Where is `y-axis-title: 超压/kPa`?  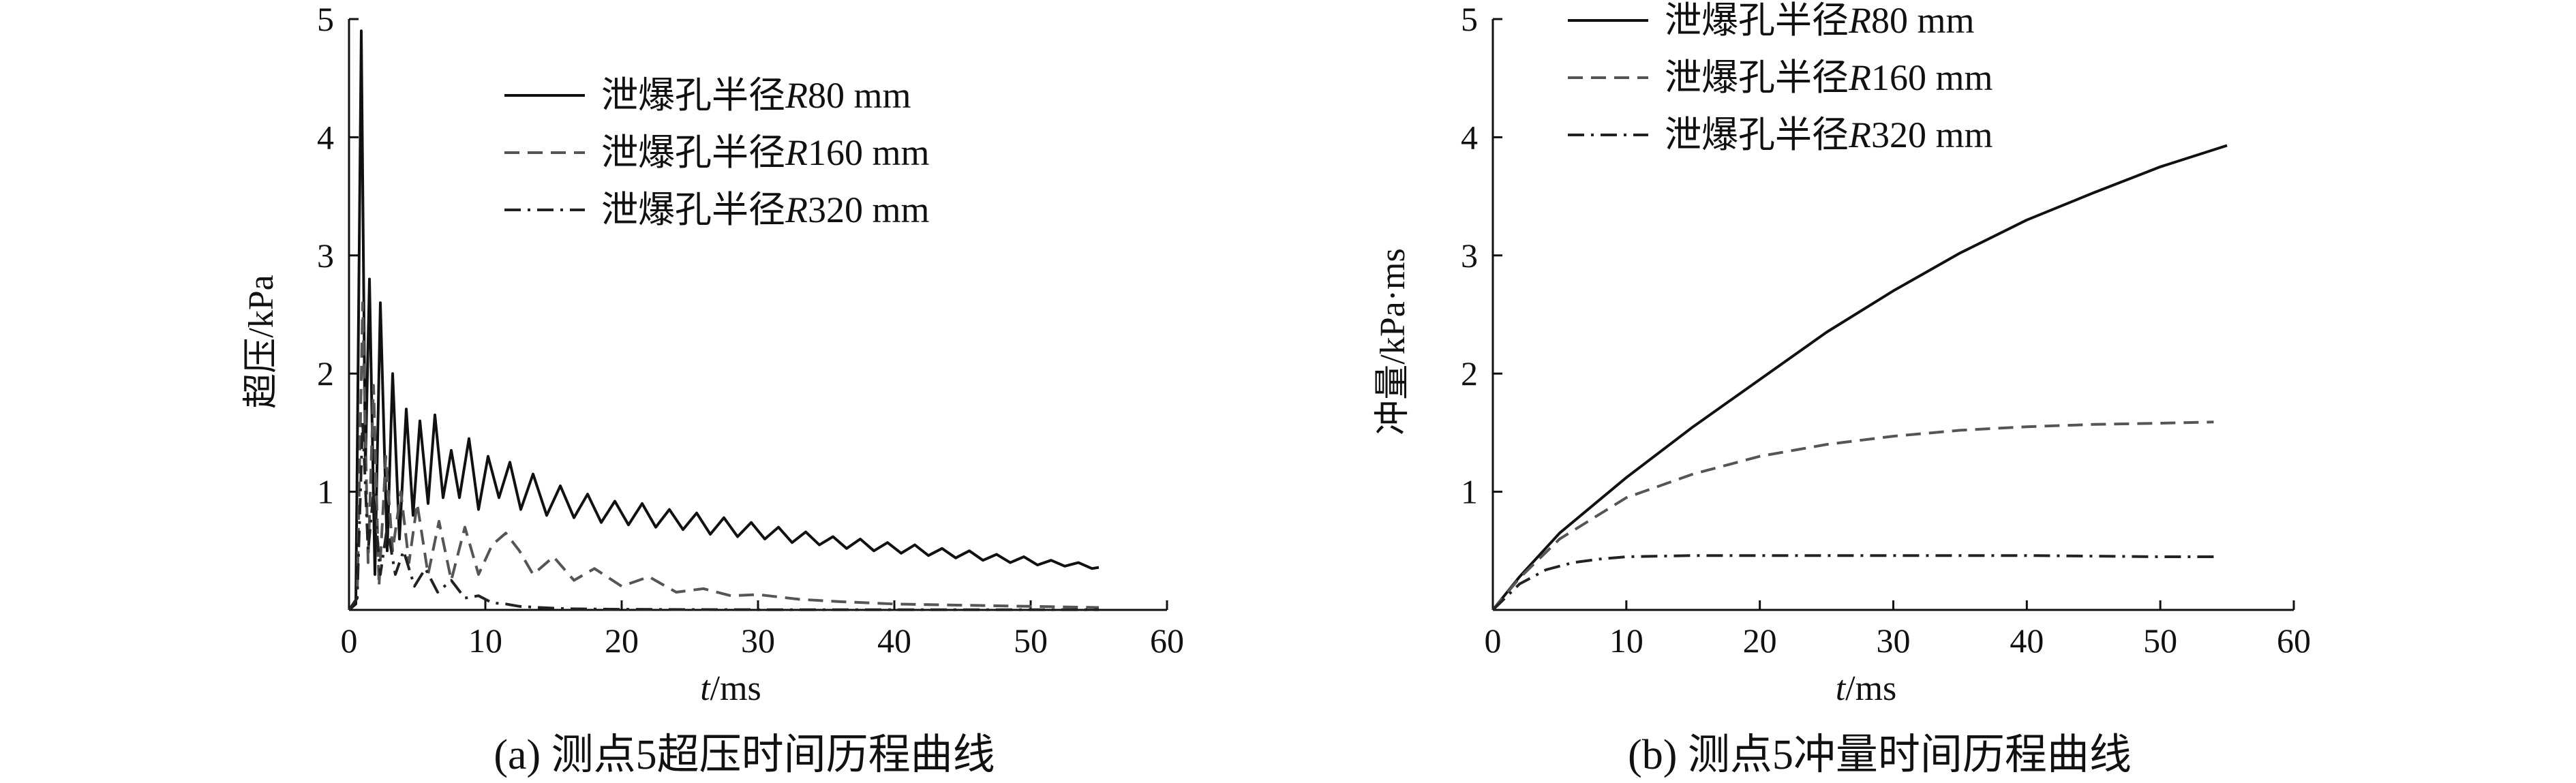
y-axis-title: 超压/kPa is located at coordinates (261, 341).